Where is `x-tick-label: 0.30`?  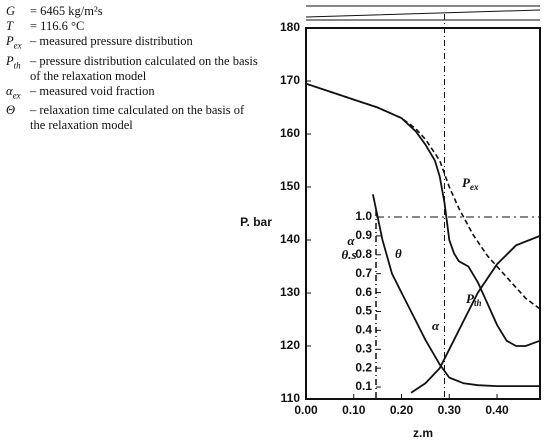 x-tick-label: 0.30 is located at coordinates (450, 410).